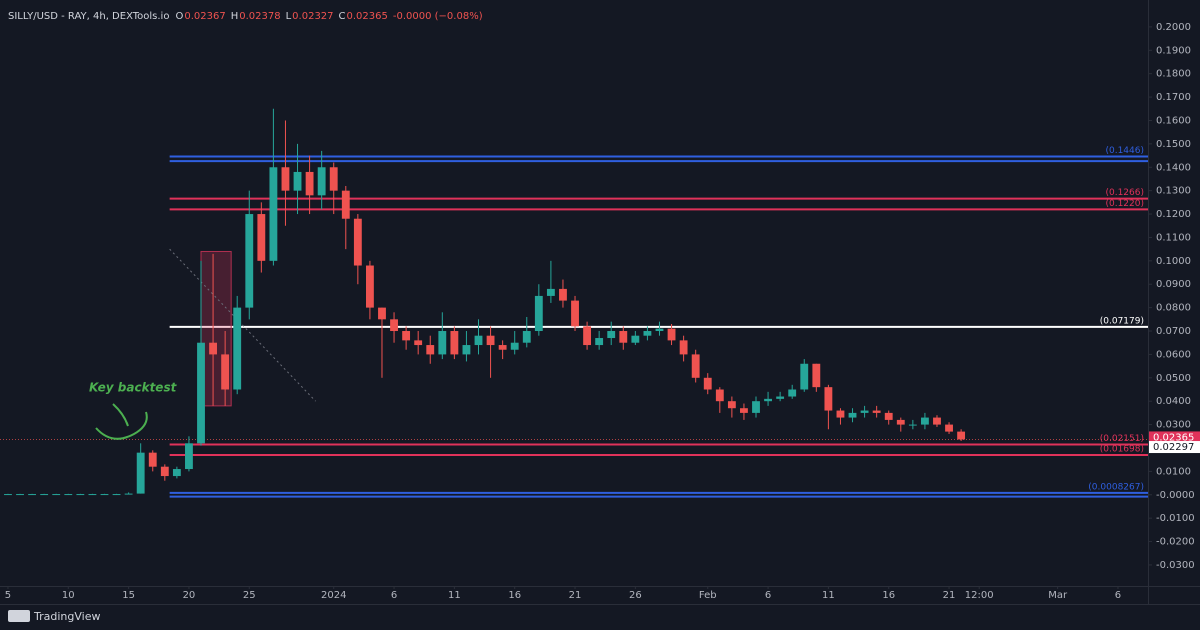 This screenshot has height=630, width=1200. I want to click on level-label: (0.1266), so click(1124, 193).